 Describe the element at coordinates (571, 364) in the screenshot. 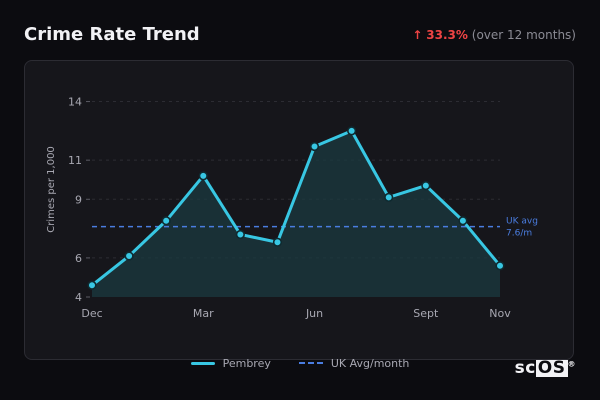

I see `brand-mark: ®` at that location.